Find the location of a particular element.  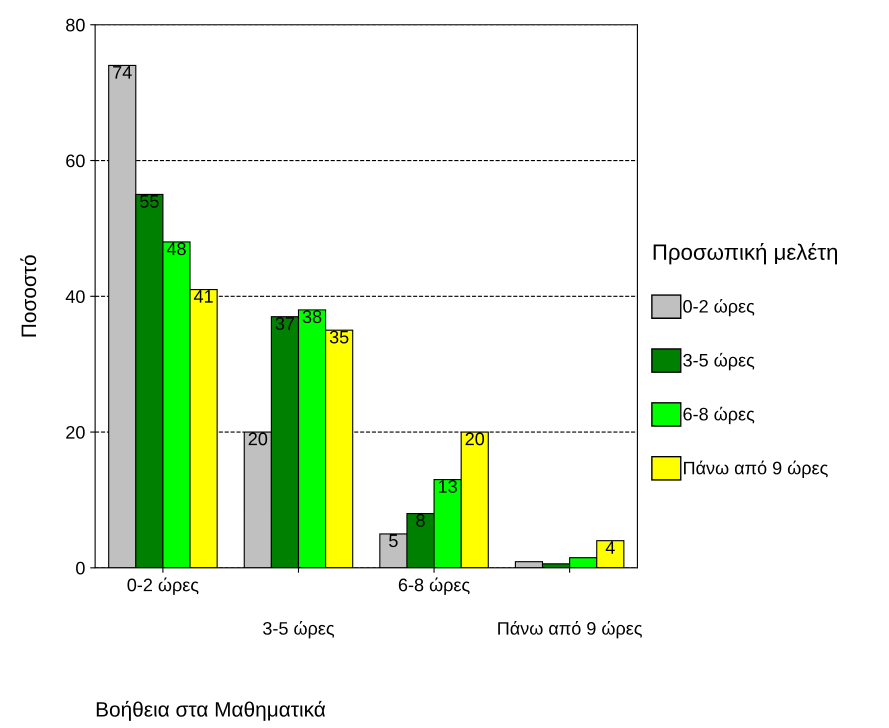

data-label: 35 is located at coordinates (339, 337).